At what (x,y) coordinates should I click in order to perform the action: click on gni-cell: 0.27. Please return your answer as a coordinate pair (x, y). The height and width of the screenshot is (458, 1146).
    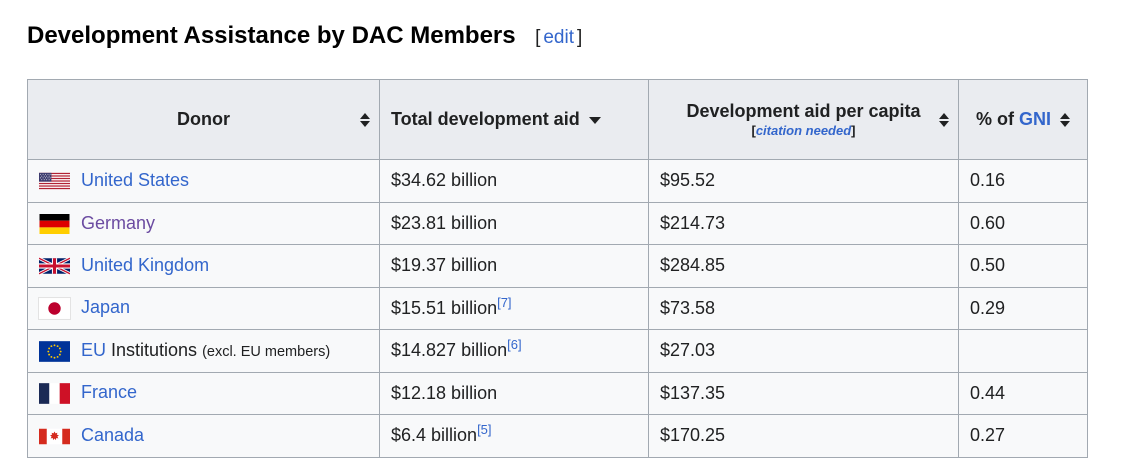
    Looking at the image, I should click on (1023, 436).